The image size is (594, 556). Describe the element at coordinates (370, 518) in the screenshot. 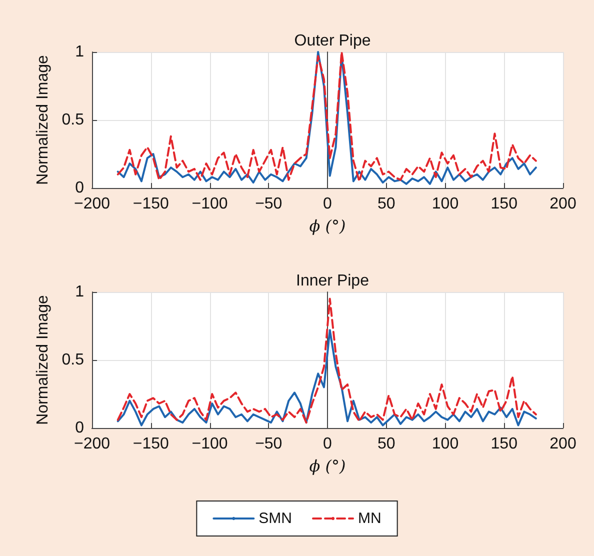

I see `legend-label: MN` at that location.